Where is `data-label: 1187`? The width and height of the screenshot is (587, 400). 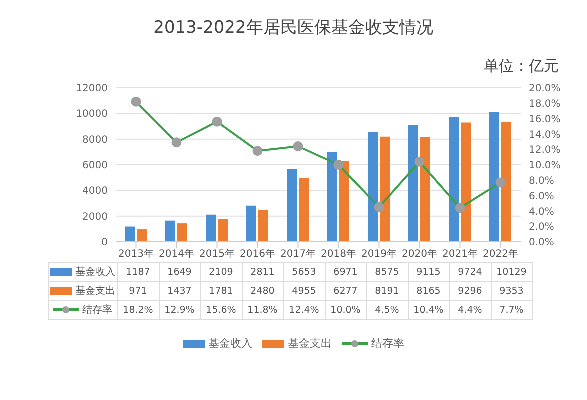
data-label: 1187 is located at coordinates (138, 272).